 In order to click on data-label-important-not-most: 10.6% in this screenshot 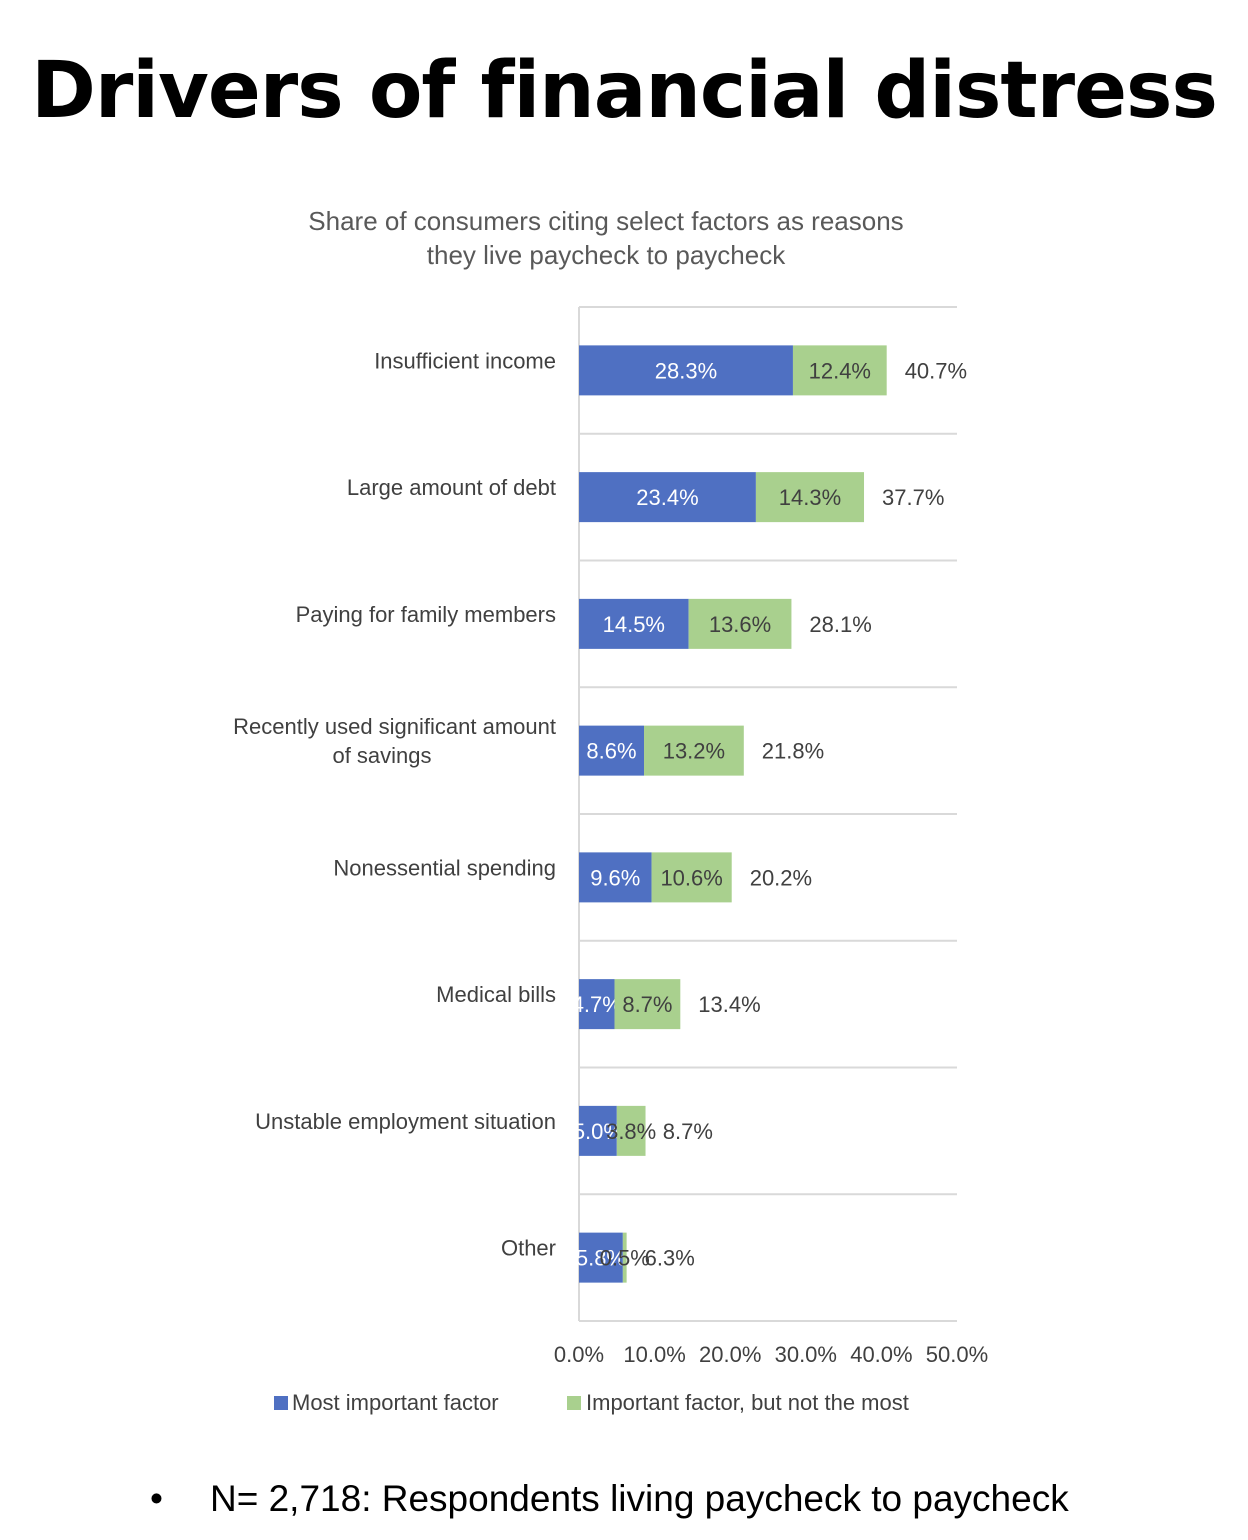, I will do `click(691, 877)`.